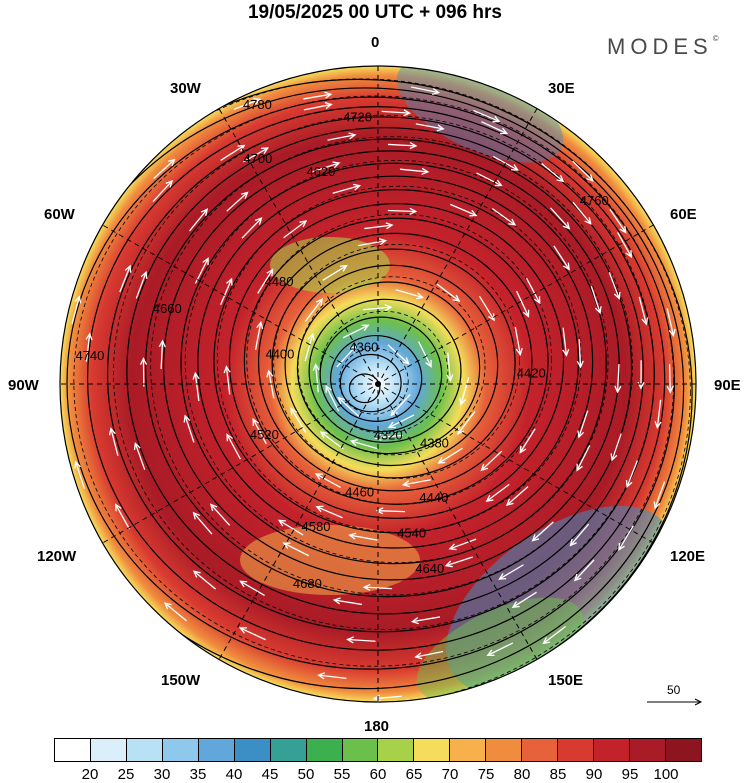  I want to click on contour-label-text: 4780, so click(257, 104).